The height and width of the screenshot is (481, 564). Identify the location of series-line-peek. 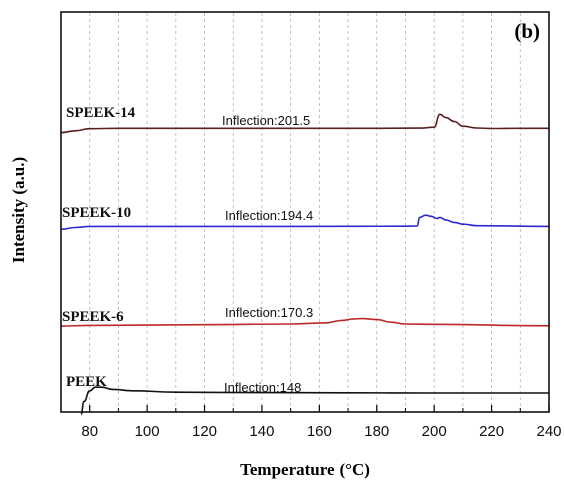
(314, 400).